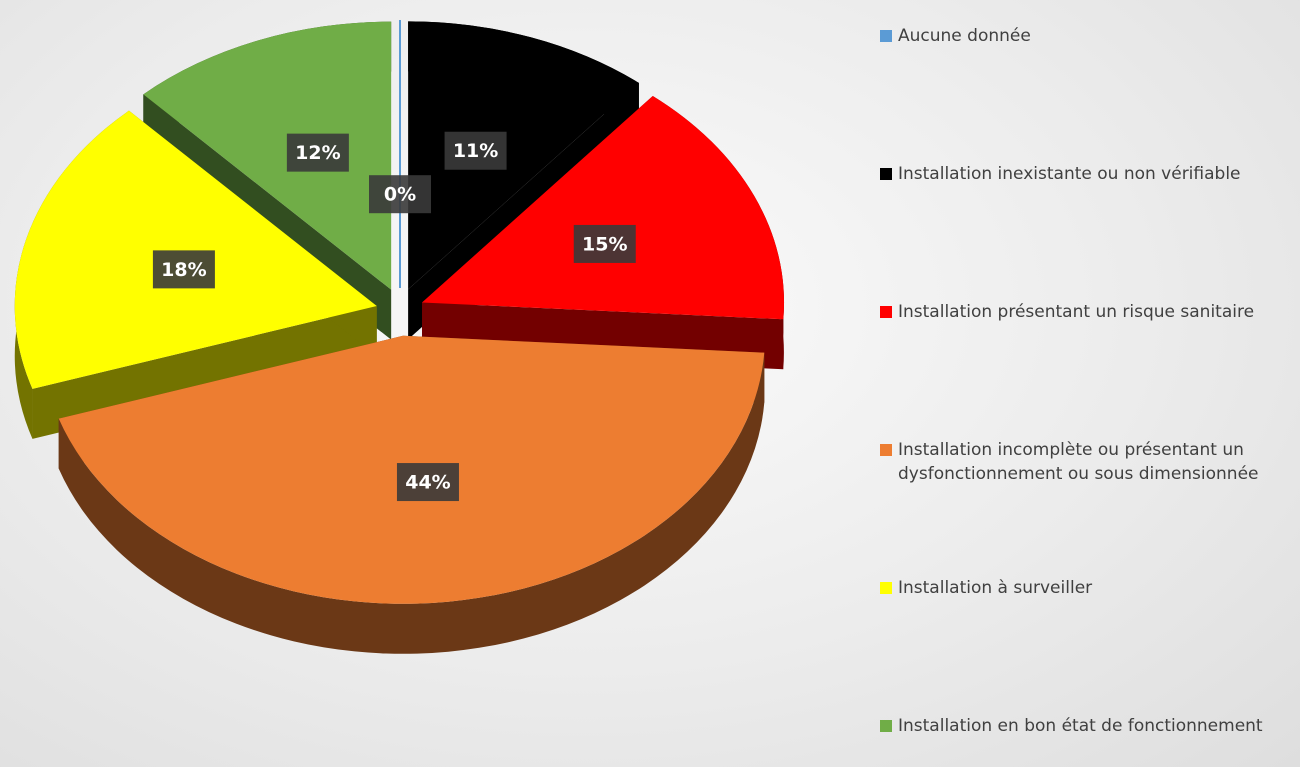 The image size is (1300, 767). I want to click on legend-label: Installation à surveiller, so click(995, 588).